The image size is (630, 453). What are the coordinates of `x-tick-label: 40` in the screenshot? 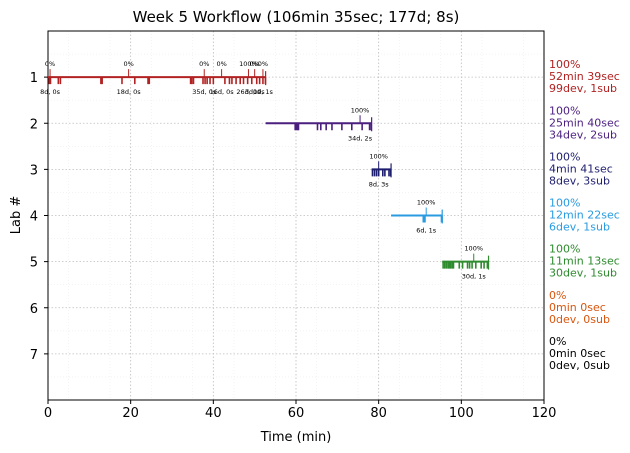 It's located at (213, 413).